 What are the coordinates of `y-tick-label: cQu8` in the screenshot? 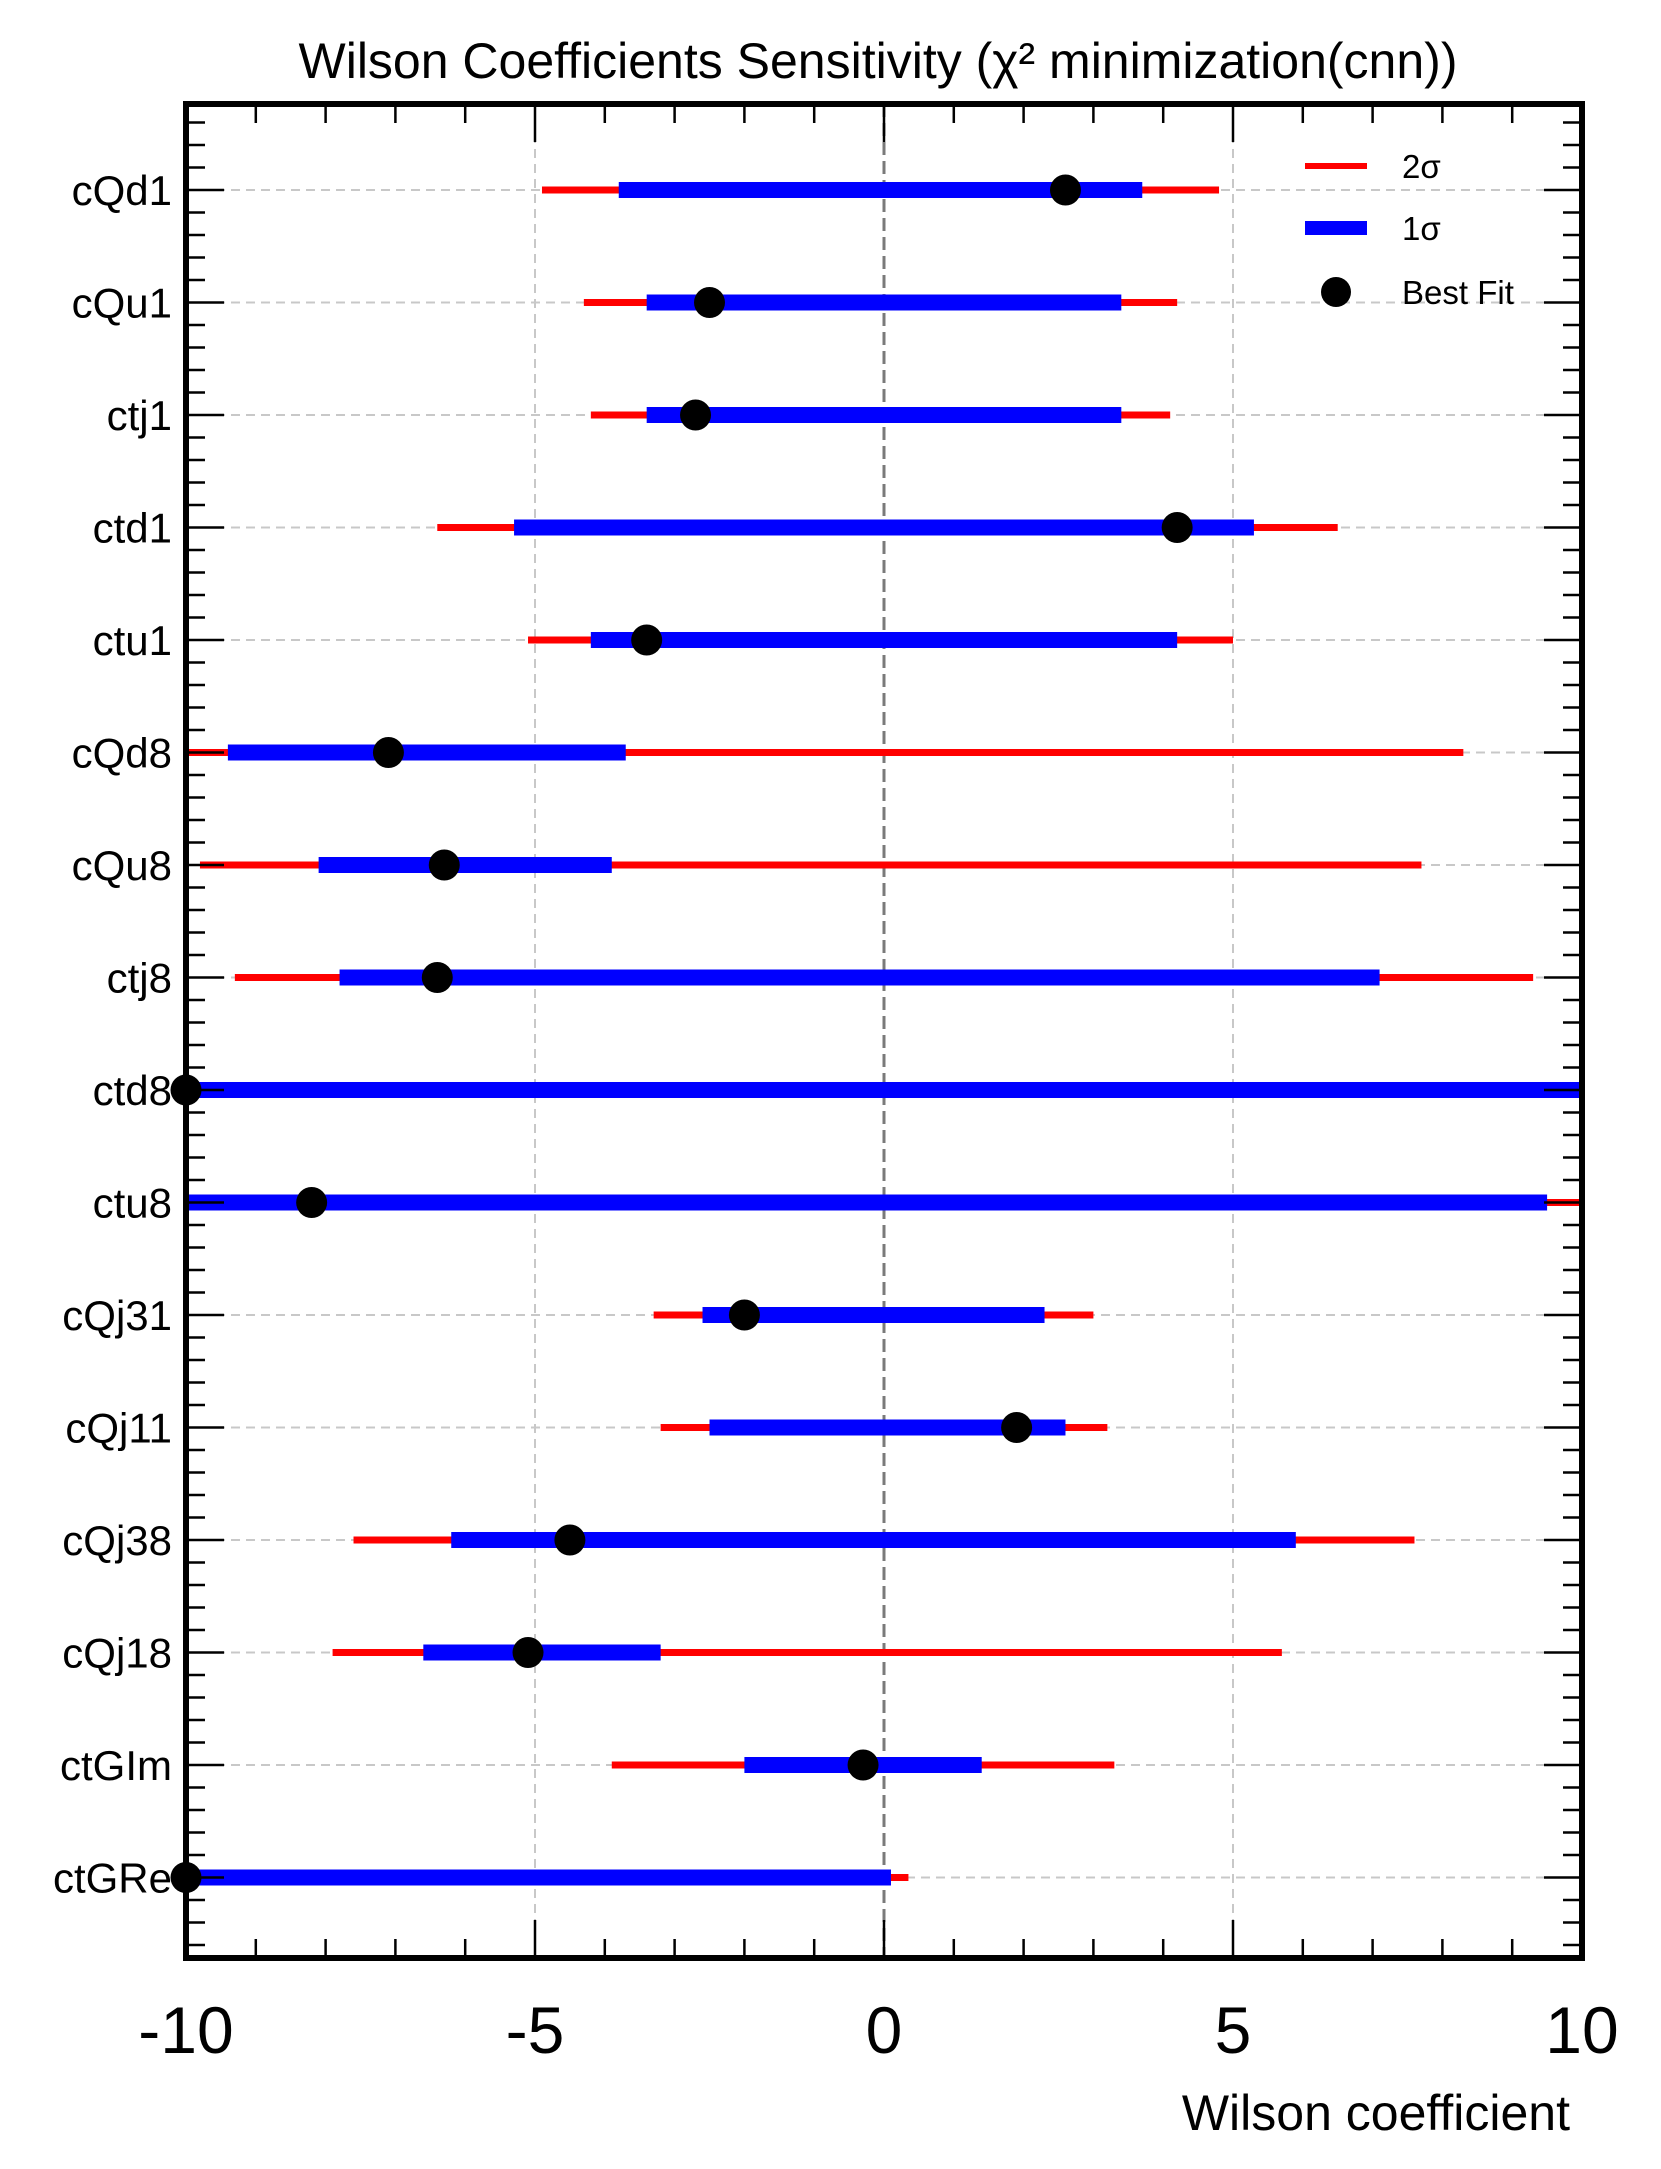 It's located at (122, 865).